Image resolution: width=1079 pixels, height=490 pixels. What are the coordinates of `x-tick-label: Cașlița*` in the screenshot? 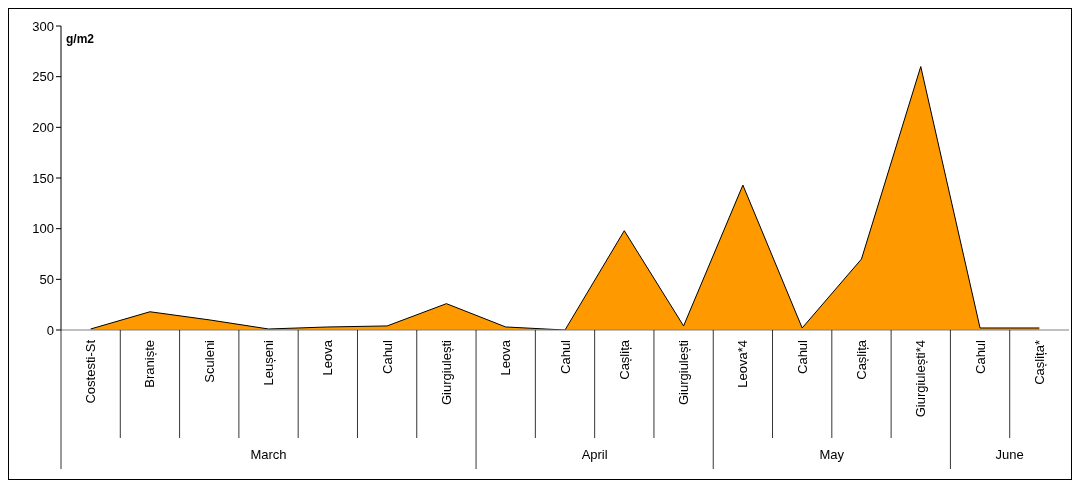 It's located at (1039, 362).